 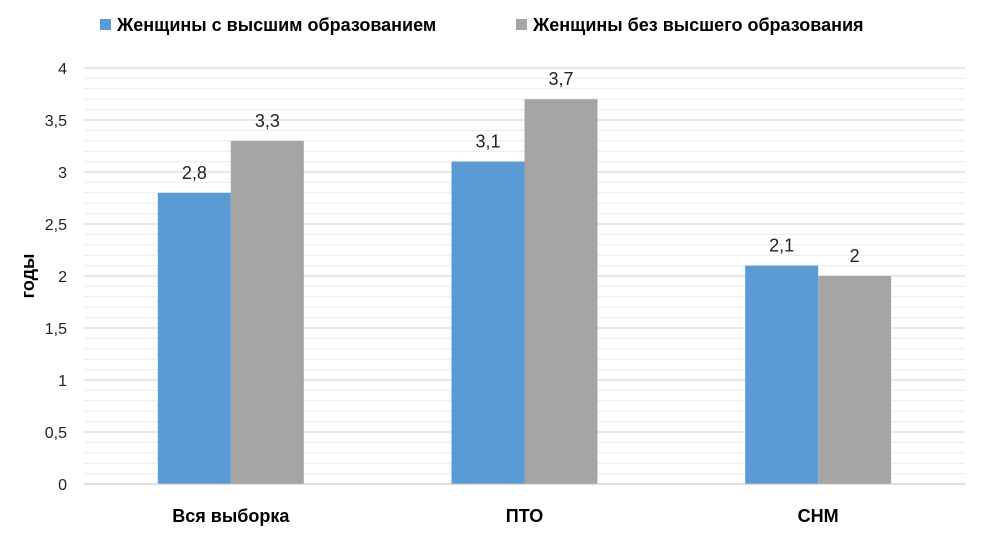 What do you see at coordinates (56, 225) in the screenshot?
I see `y-tick-label: 2,5` at bounding box center [56, 225].